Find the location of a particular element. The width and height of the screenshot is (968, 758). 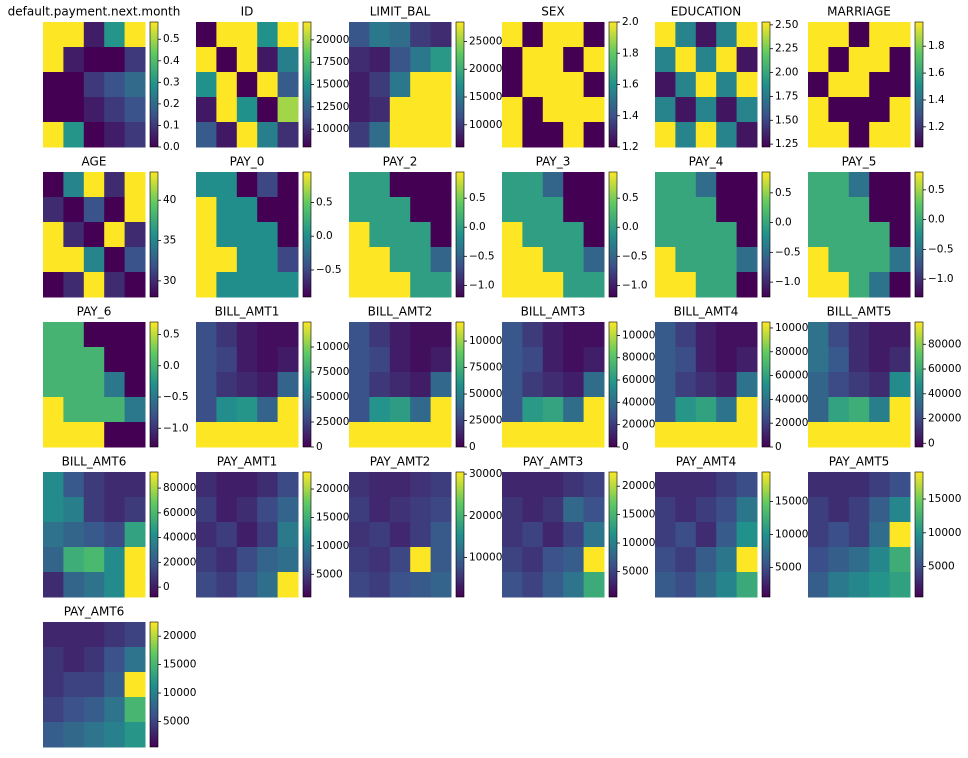

colorbar-tick-label: −0.5 is located at coordinates (941, 249).